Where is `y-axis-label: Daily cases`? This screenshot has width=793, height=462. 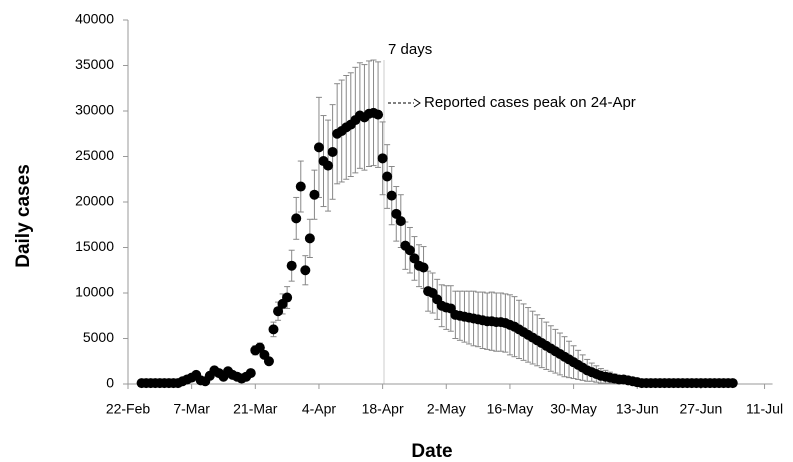 y-axis-label: Daily cases is located at coordinates (23, 216).